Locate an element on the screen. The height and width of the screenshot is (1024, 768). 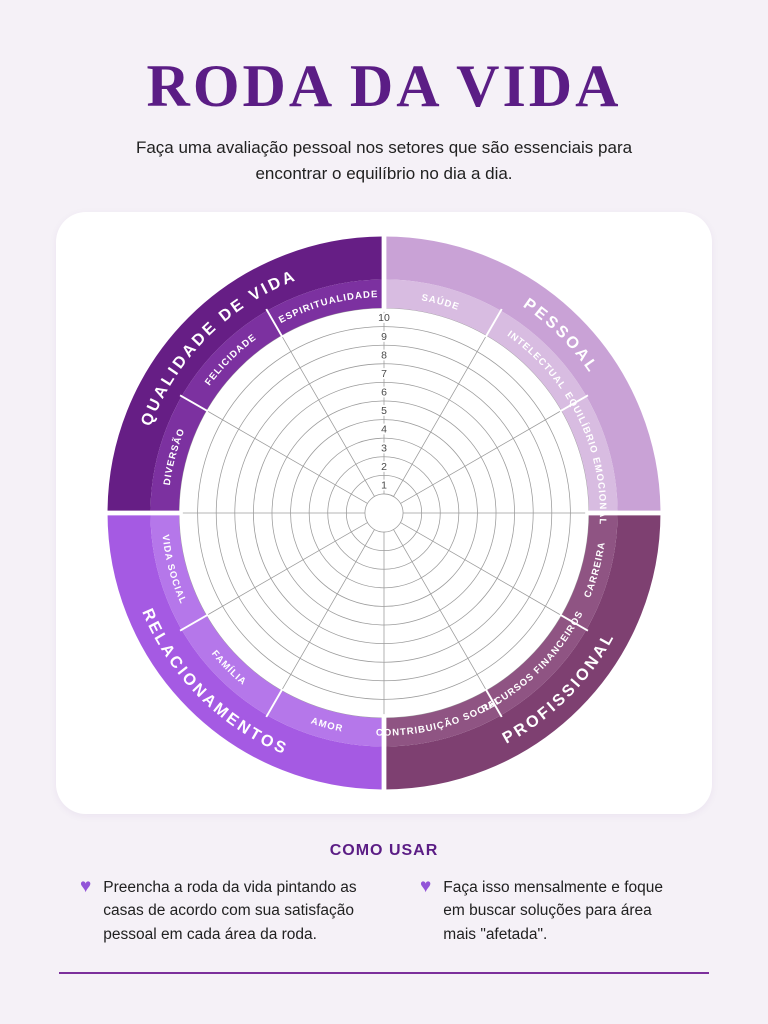
wheel-scale: 1 2 3 4 5 6 7 8 9 10 is located at coordinates (384, 402).